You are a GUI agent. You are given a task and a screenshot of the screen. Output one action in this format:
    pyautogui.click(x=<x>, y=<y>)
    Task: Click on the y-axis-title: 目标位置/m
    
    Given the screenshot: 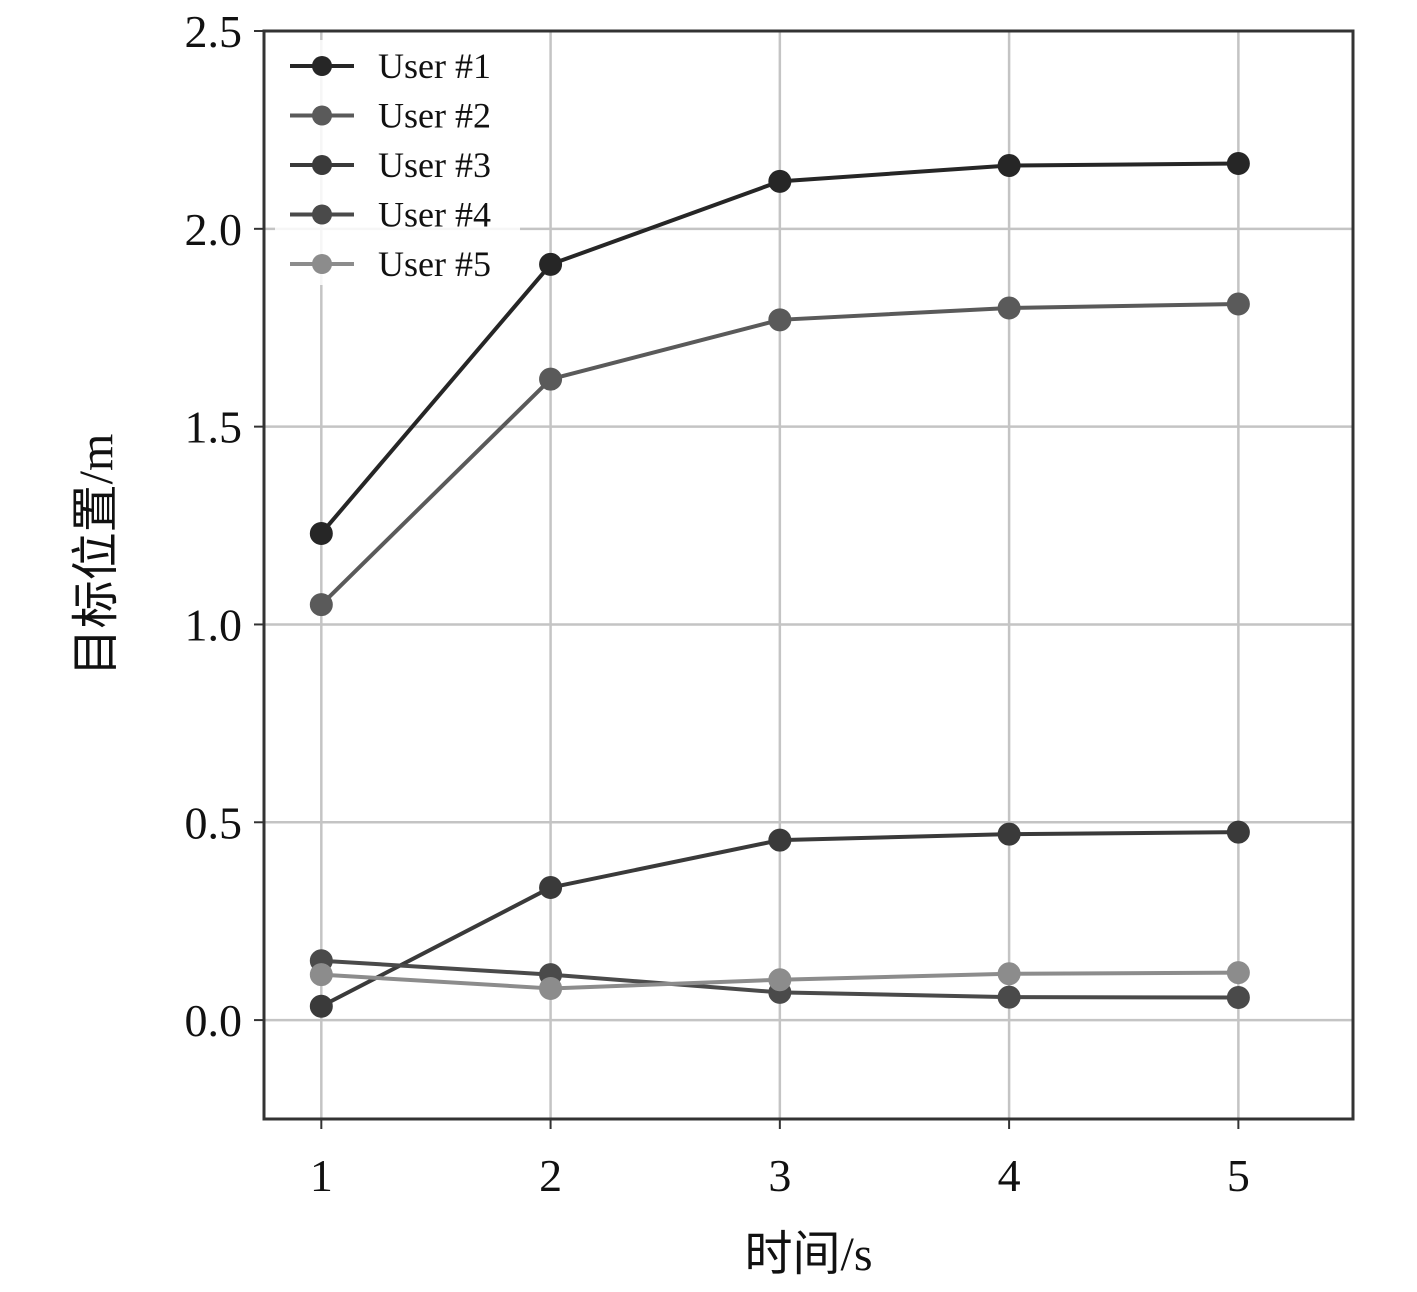 What is the action you would take?
    pyautogui.click(x=96, y=555)
    